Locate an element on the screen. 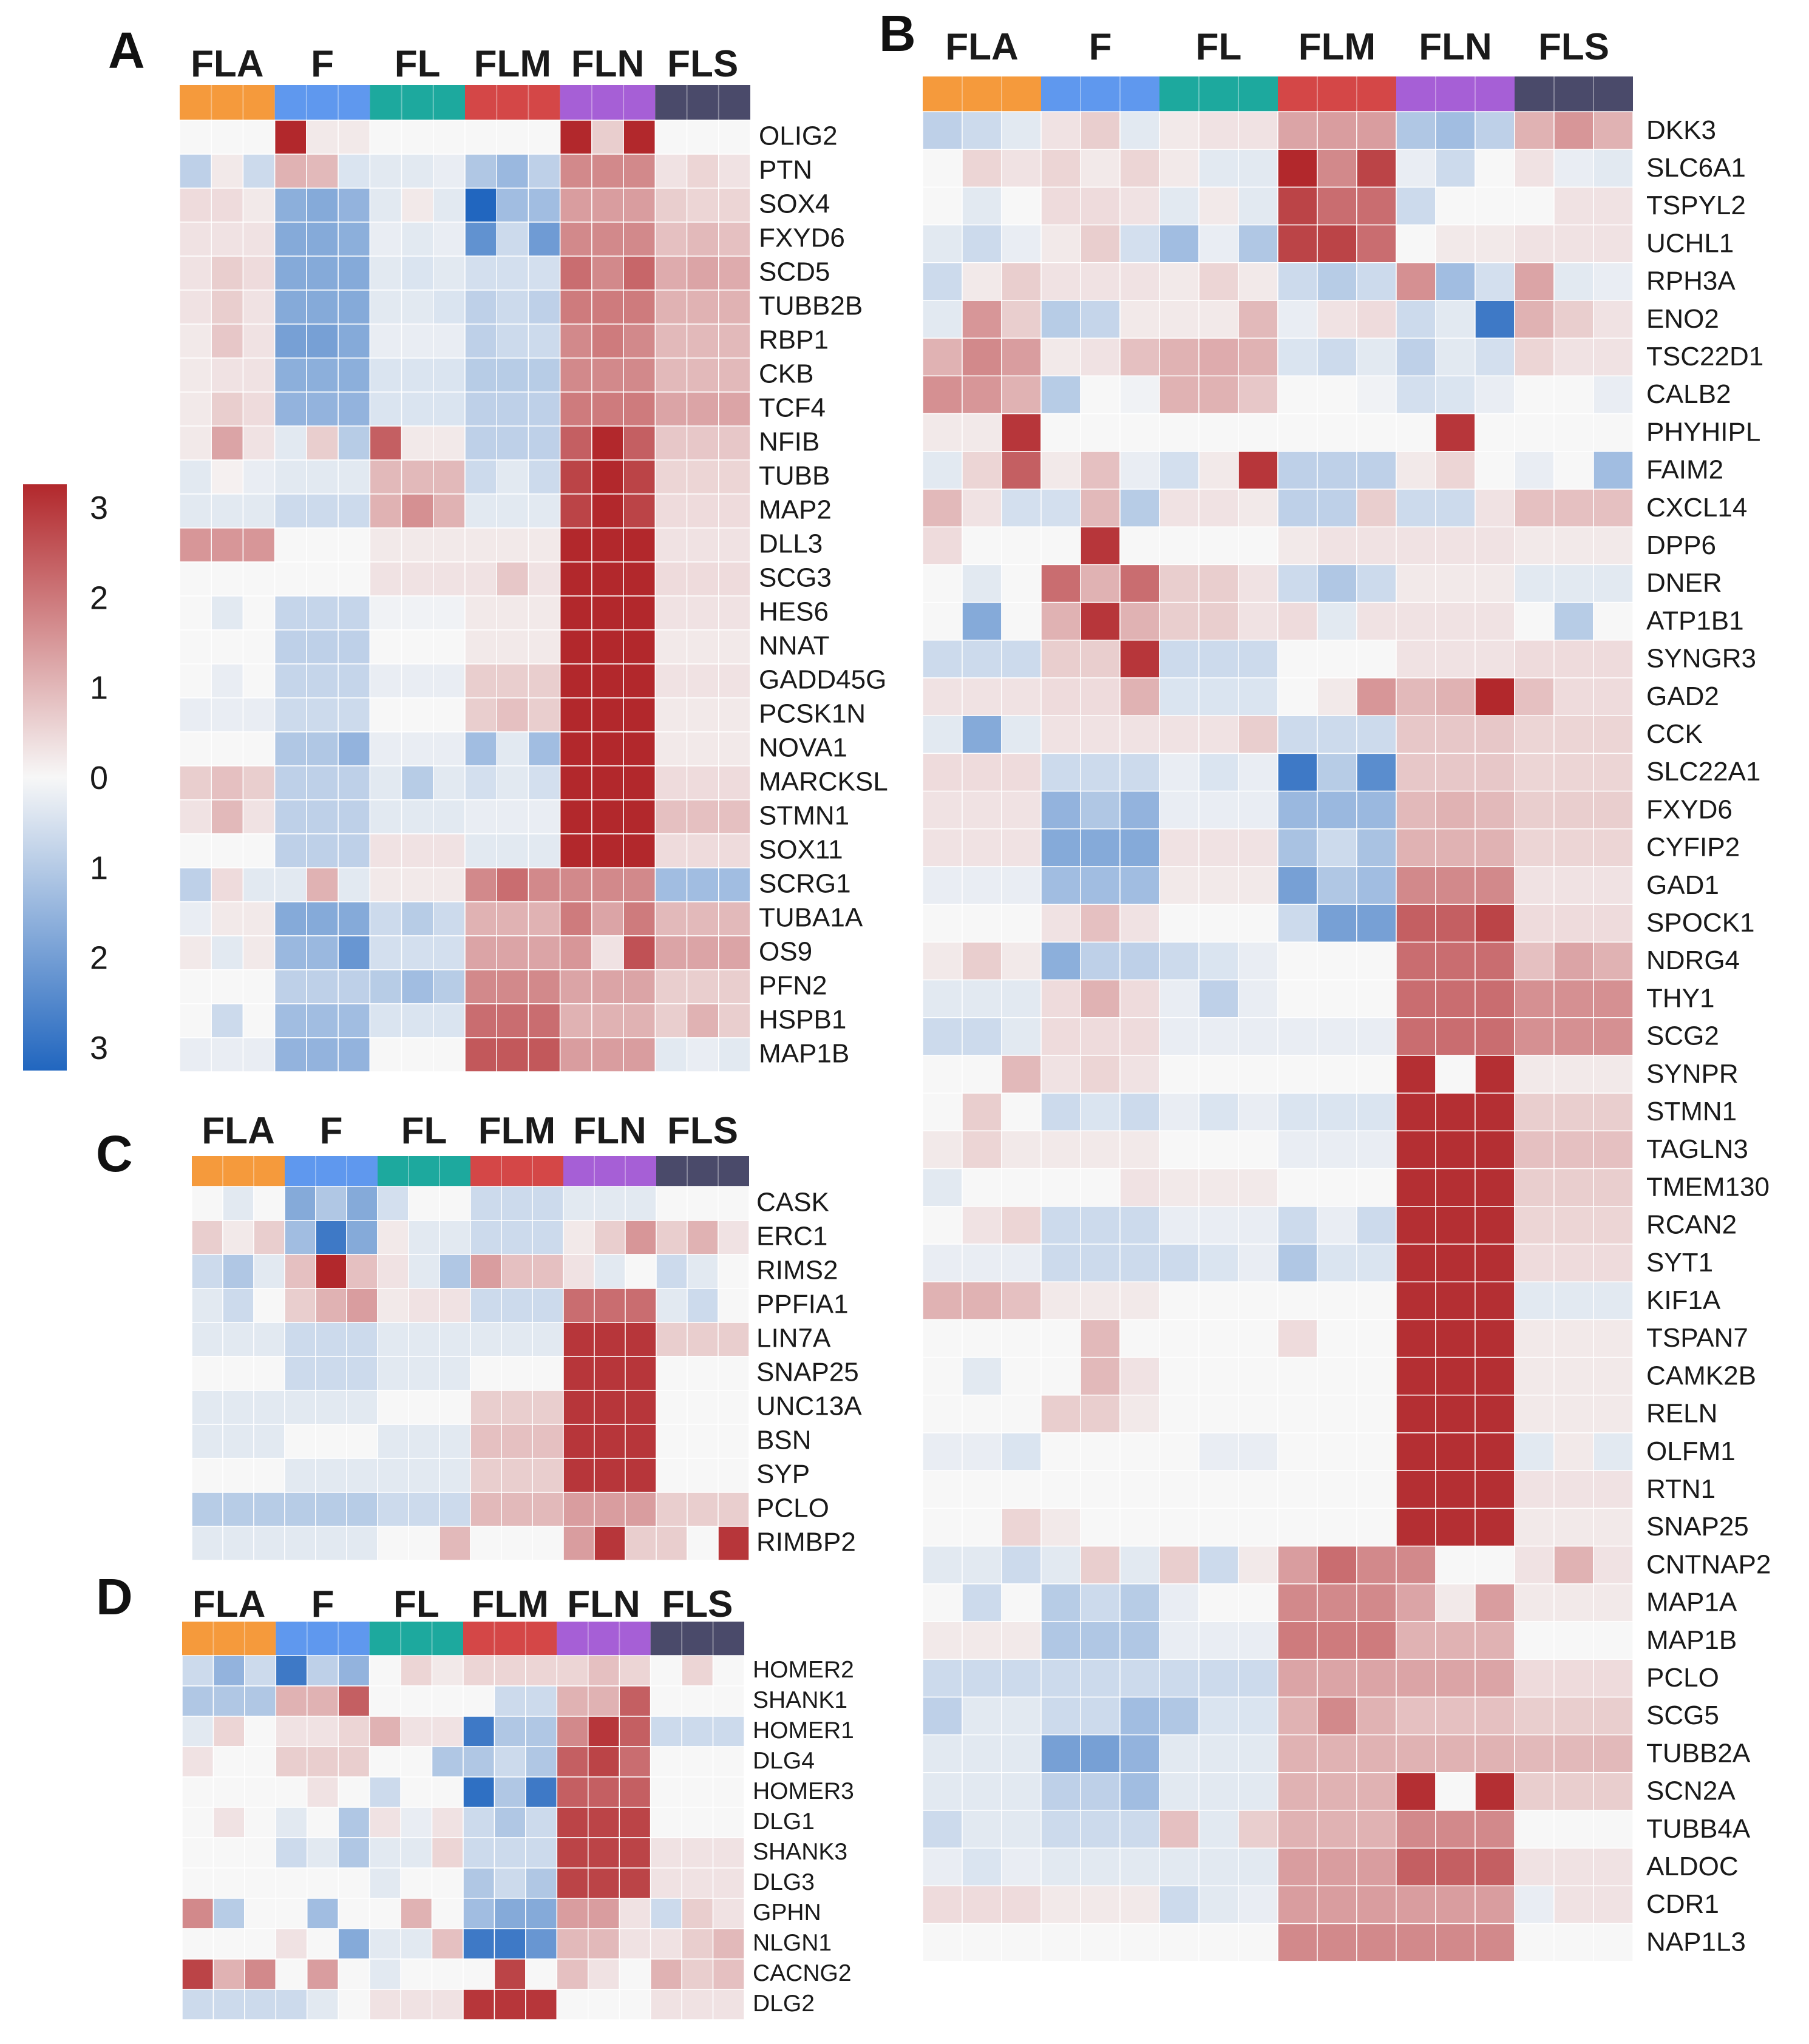 This screenshot has height=2044, width=1809. group-label-D-FLA: FLA is located at coordinates (229, 1604).